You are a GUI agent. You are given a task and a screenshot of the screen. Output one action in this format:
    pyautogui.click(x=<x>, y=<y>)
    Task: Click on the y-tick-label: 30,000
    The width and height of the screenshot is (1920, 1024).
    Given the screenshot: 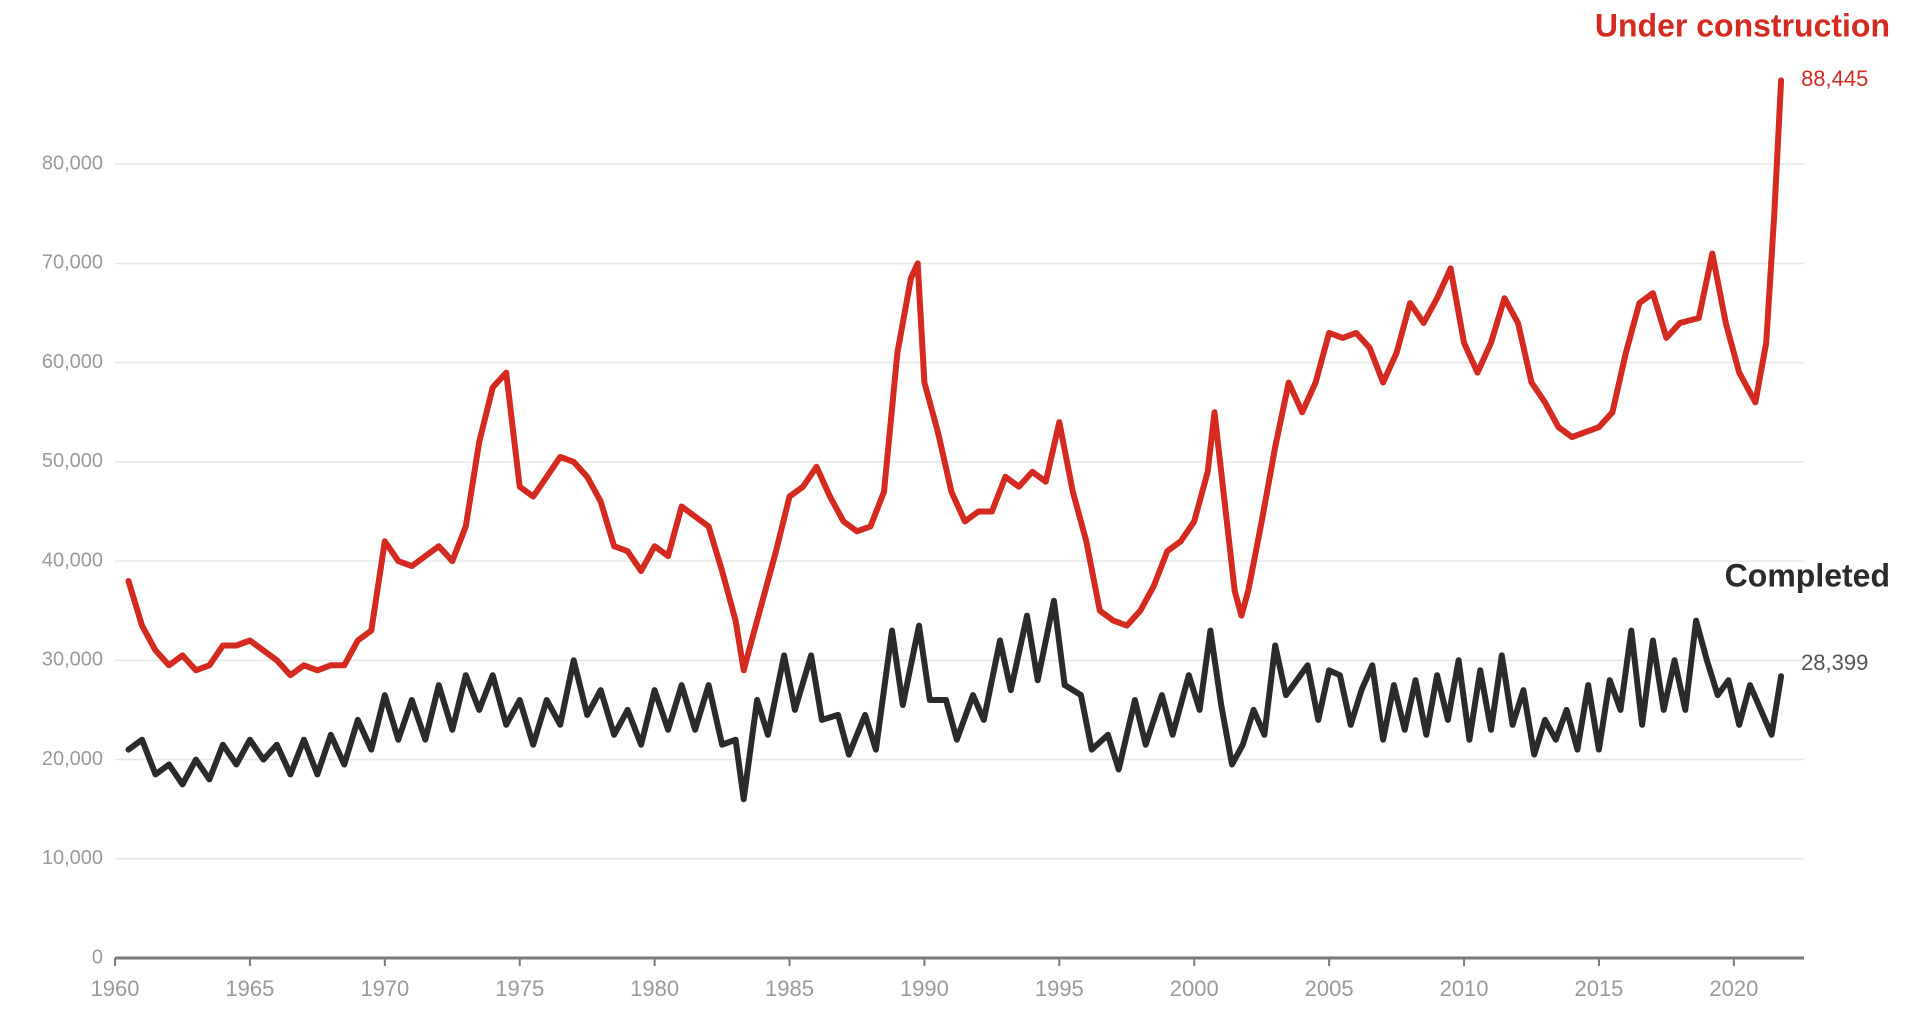 What is the action you would take?
    pyautogui.click(x=72, y=660)
    